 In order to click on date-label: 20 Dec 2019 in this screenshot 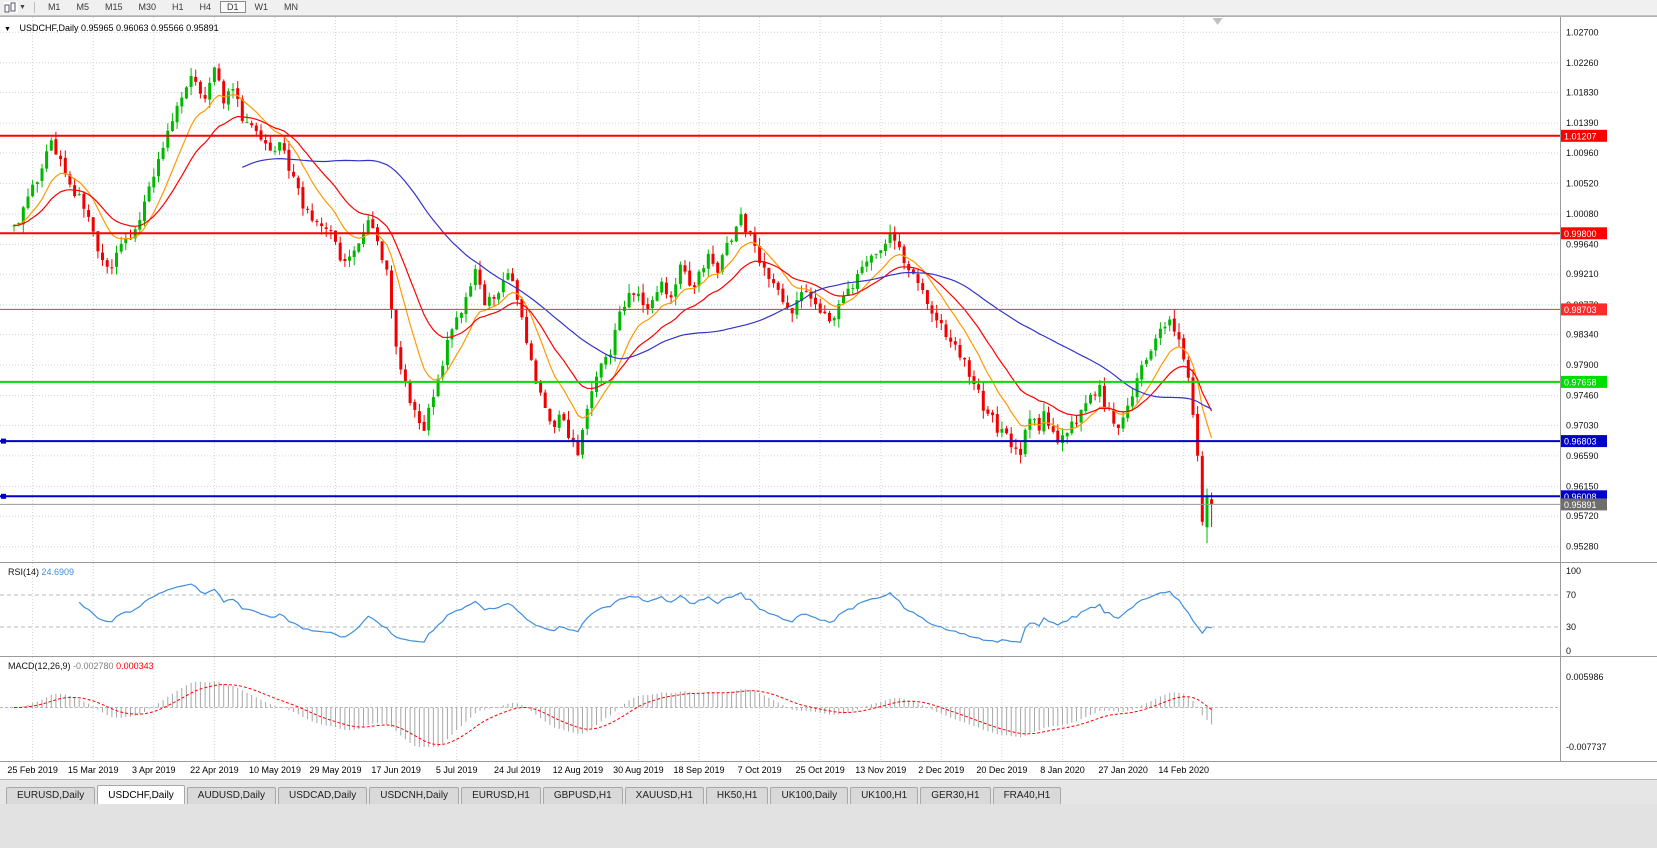, I will do `click(1002, 770)`.